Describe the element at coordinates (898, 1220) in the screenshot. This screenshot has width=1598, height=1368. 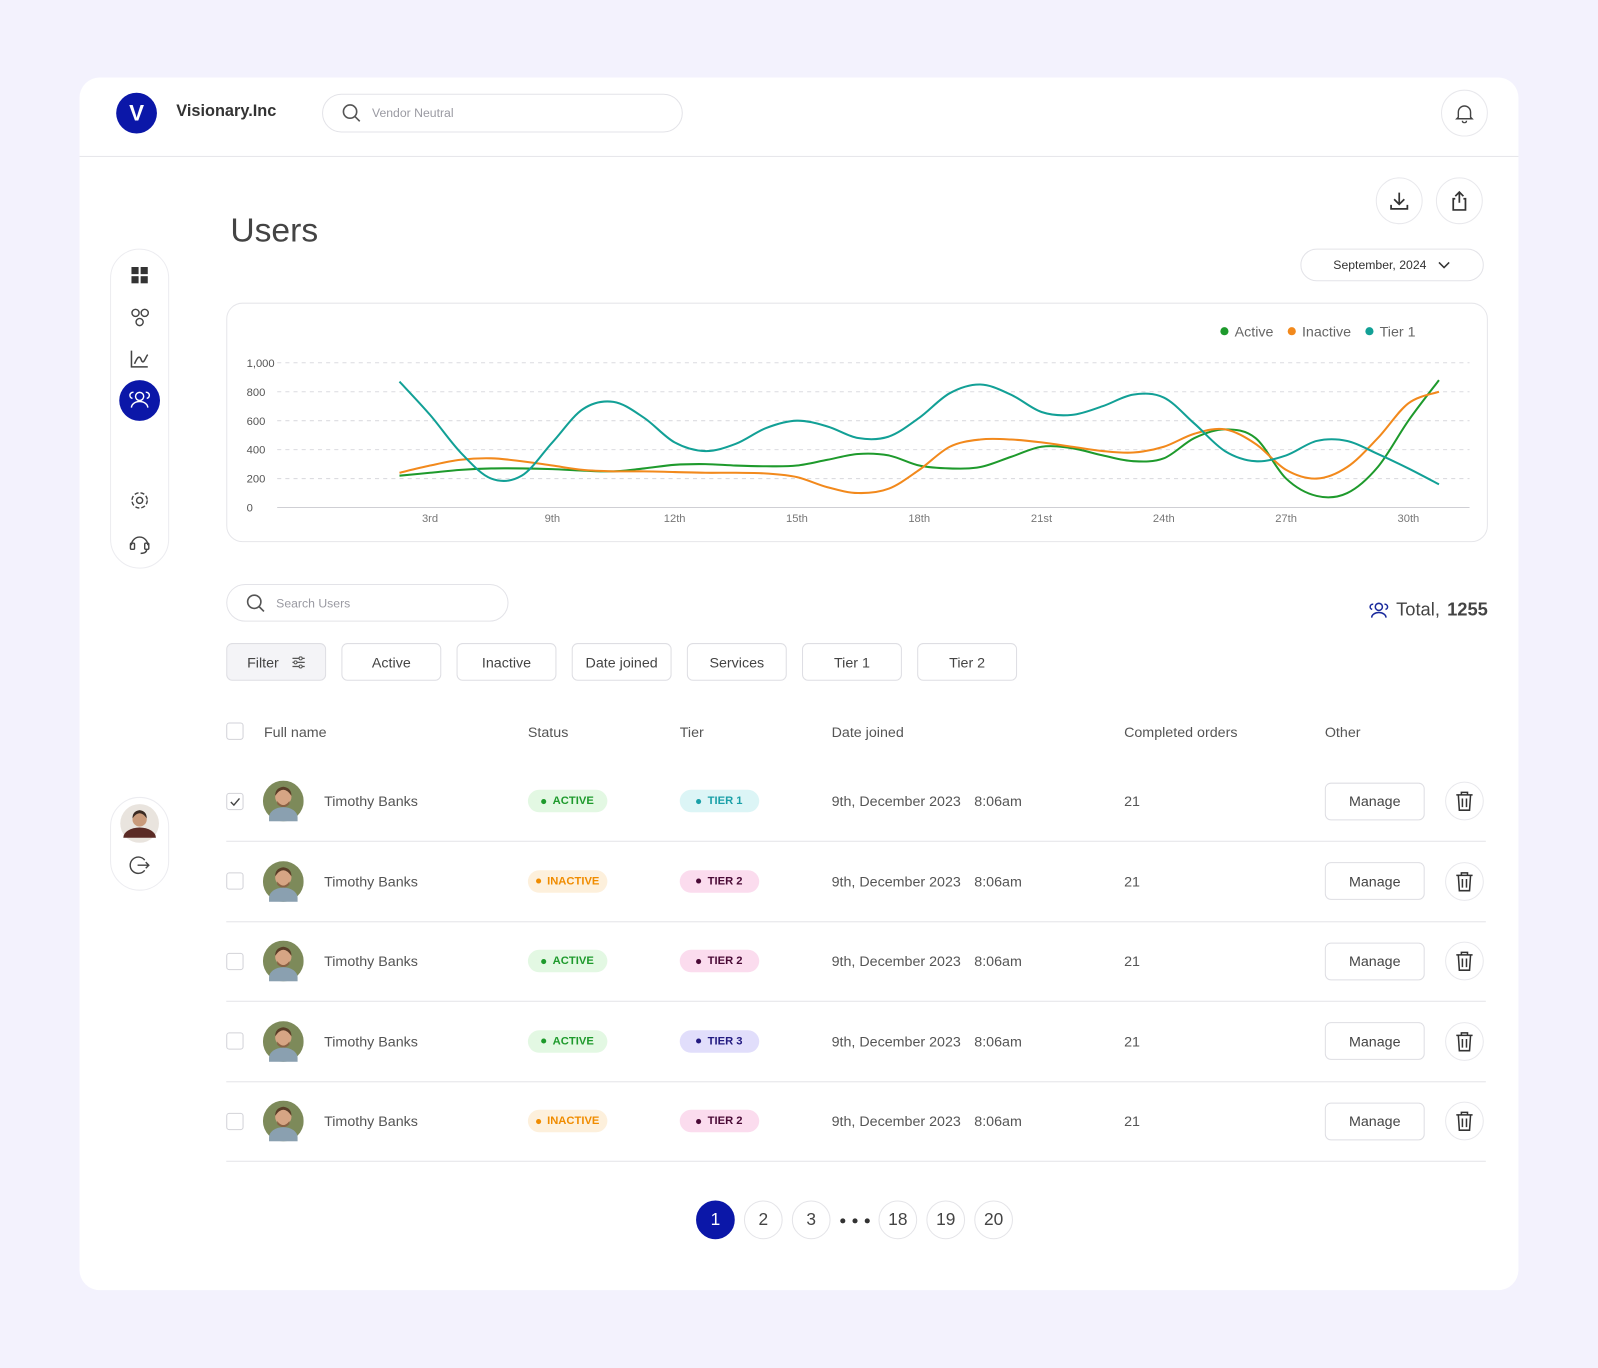
I see `page-button: 18` at that location.